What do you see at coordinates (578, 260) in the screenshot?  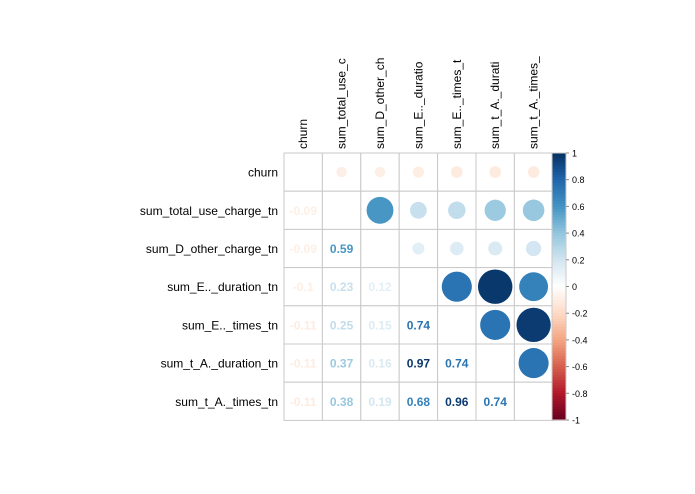 I see `colorbar-tick-label: 0.2` at bounding box center [578, 260].